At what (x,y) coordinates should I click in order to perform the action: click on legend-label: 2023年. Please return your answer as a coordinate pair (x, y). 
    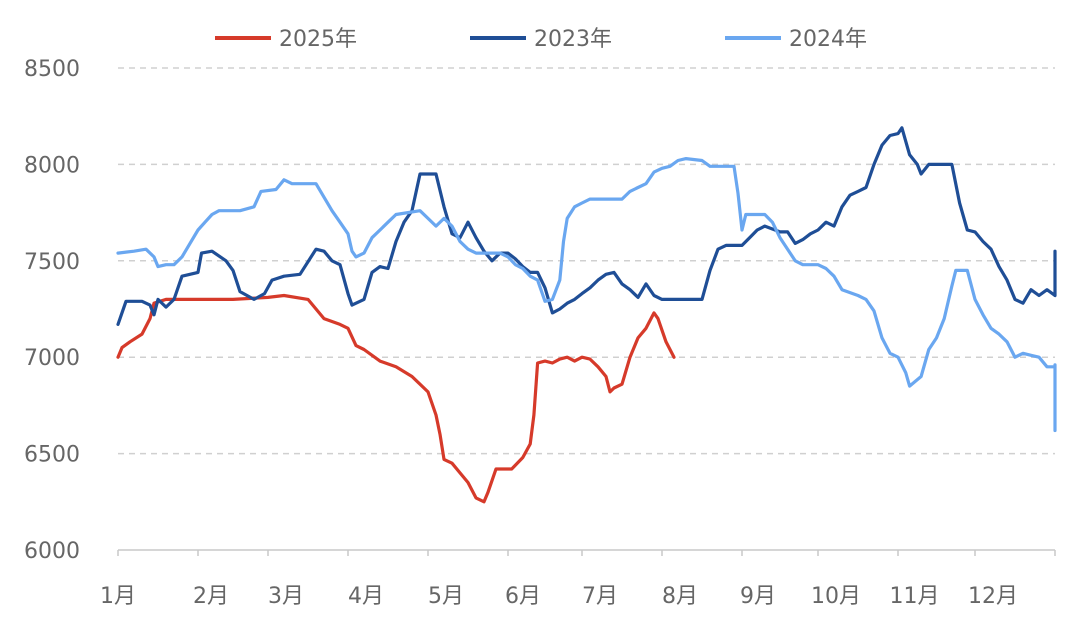
    Looking at the image, I should click on (573, 39).